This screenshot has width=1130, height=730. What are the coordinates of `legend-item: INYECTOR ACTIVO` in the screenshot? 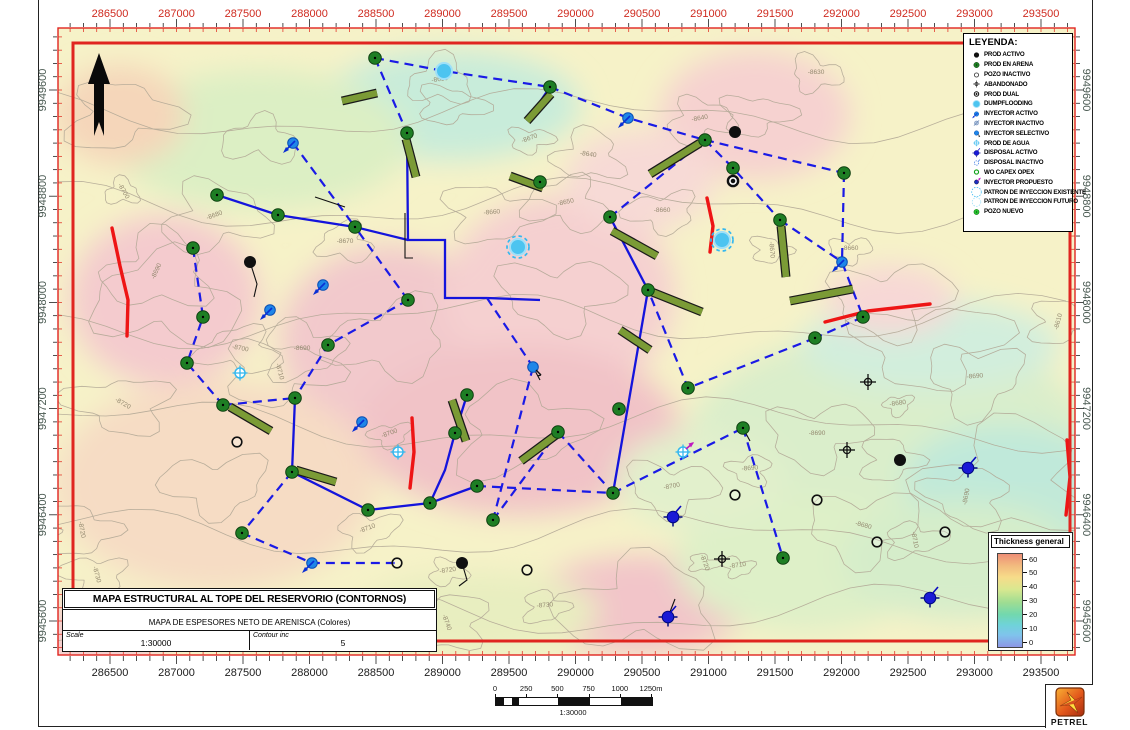 It's located at (1019, 114).